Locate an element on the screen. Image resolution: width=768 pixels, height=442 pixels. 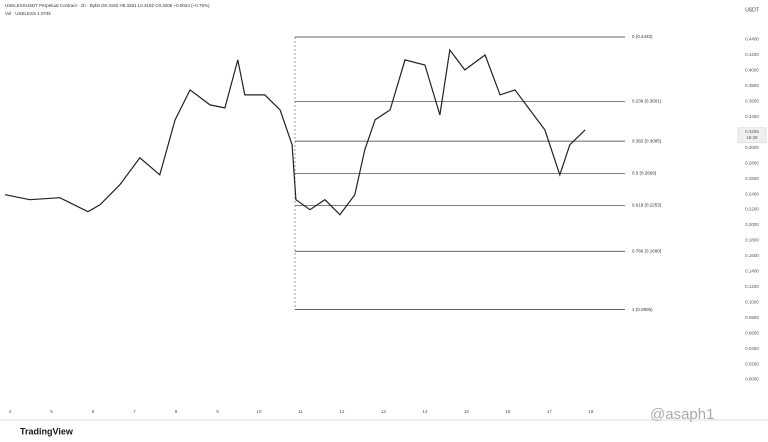
x-tick-label: 9 is located at coordinates (217, 411).